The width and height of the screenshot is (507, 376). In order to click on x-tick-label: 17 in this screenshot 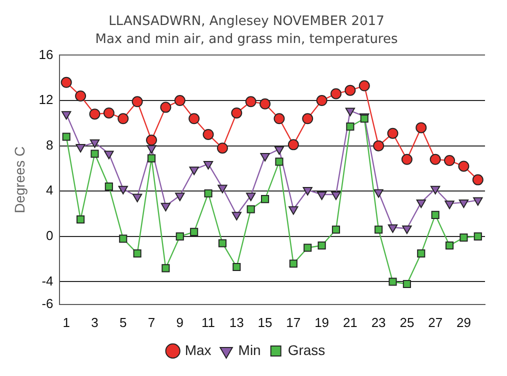, I will do `click(293, 322)`.